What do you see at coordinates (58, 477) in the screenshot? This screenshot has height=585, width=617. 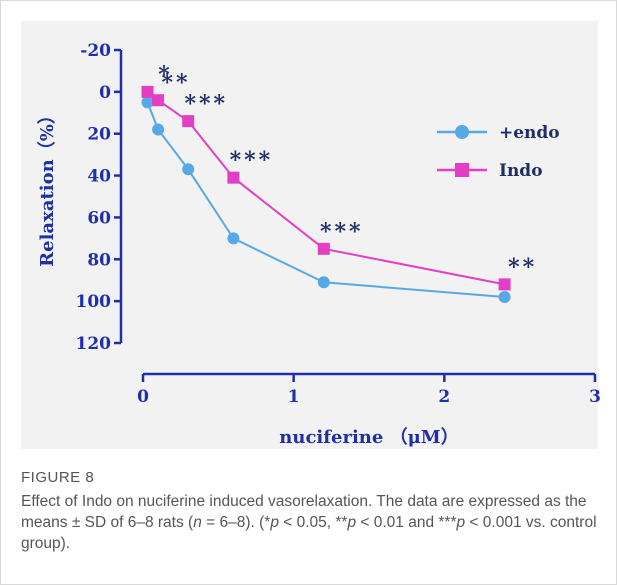 I see `figure-label: FIGURE 8` at bounding box center [58, 477].